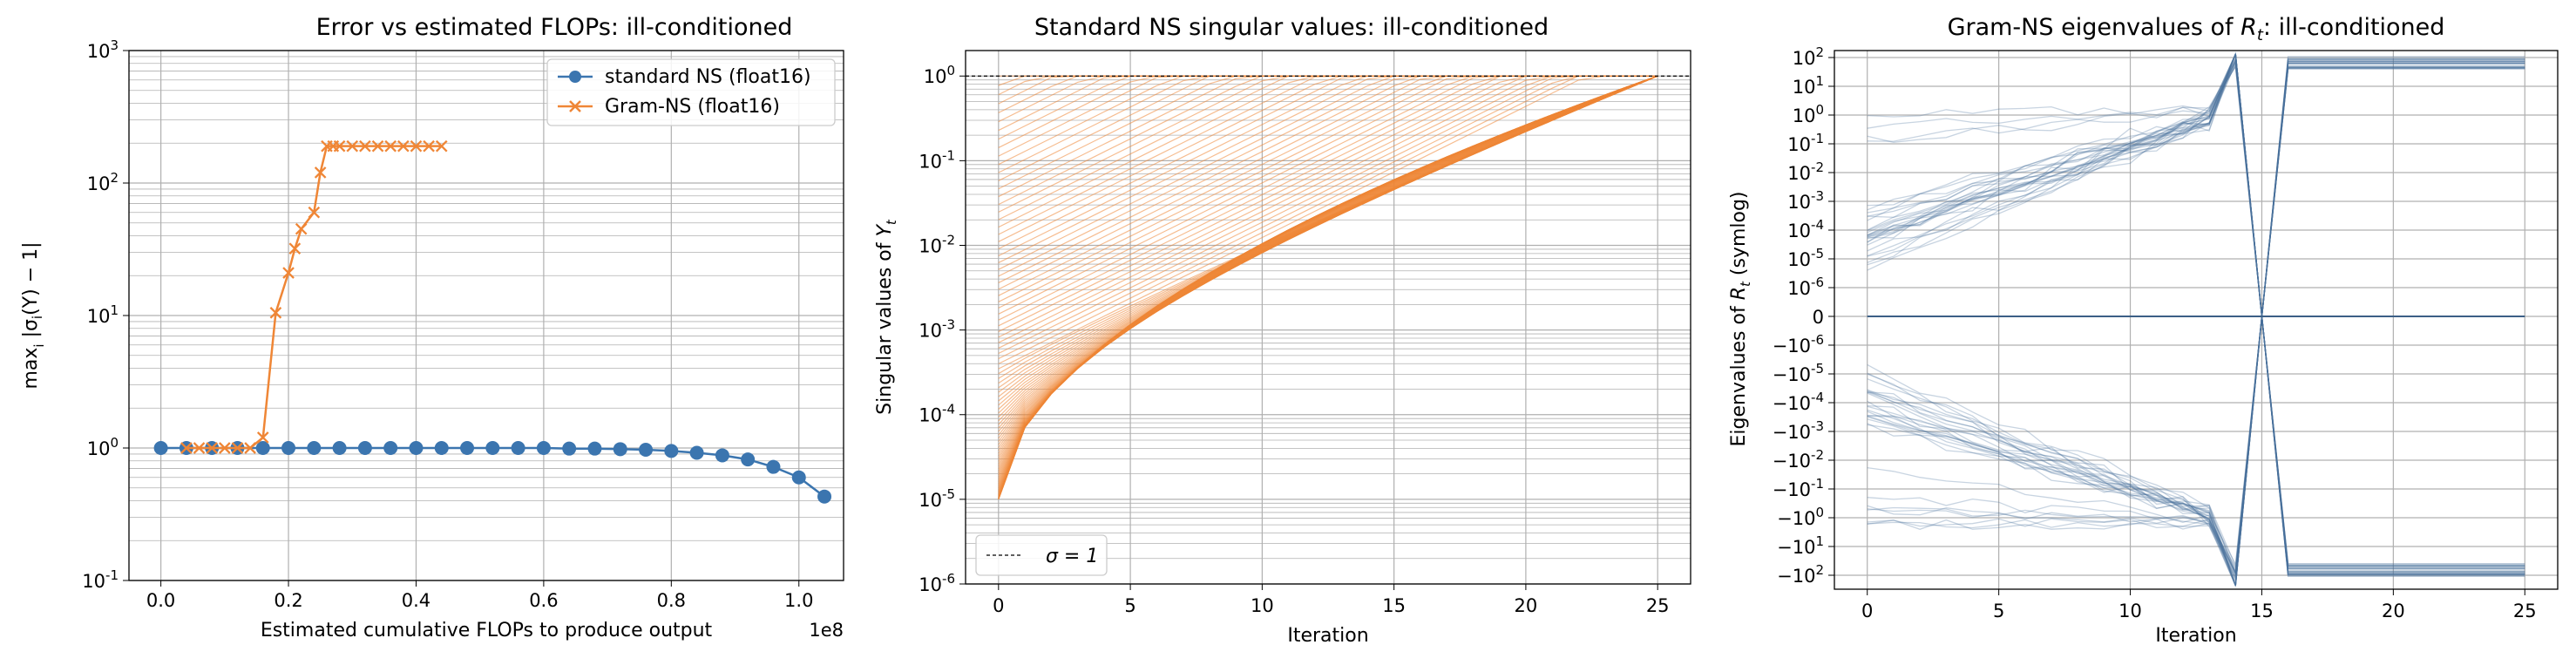 Image resolution: width=2576 pixels, height=672 pixels. What do you see at coordinates (1129, 605) in the screenshot?
I see `x-tick-label: 5` at bounding box center [1129, 605].